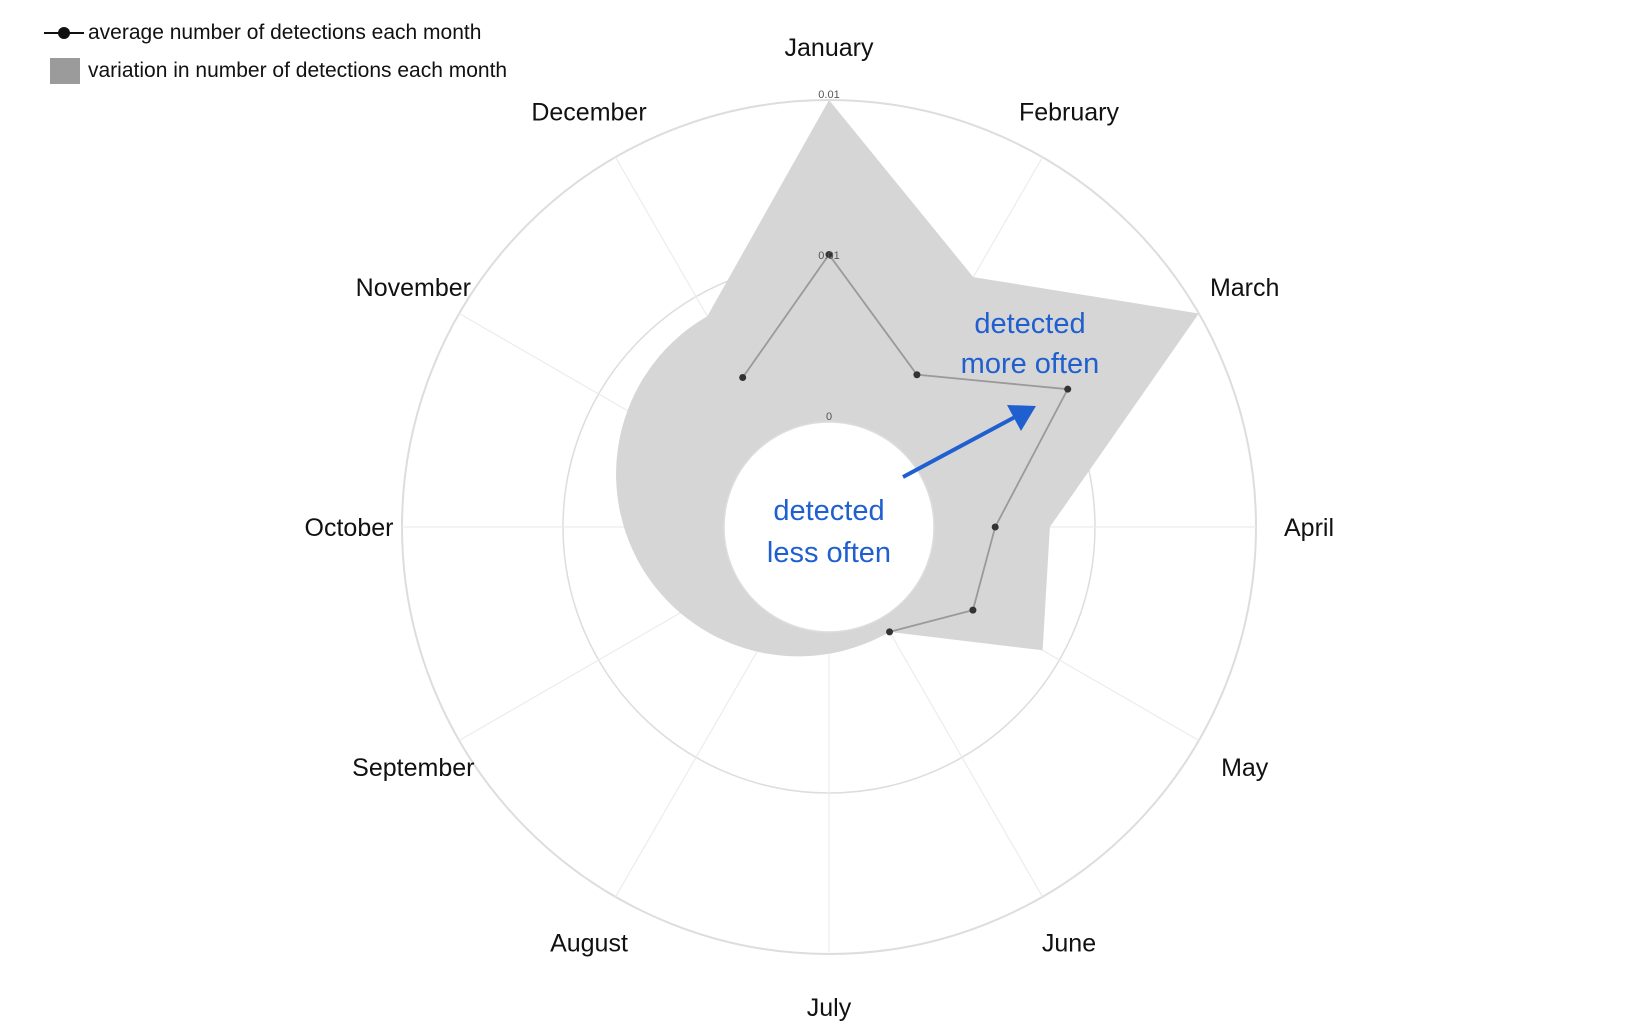 Image resolution: width=1642 pixels, height=1035 pixels. Describe the element at coordinates (962, 757) in the screenshot. I see `spoke-june` at that location.